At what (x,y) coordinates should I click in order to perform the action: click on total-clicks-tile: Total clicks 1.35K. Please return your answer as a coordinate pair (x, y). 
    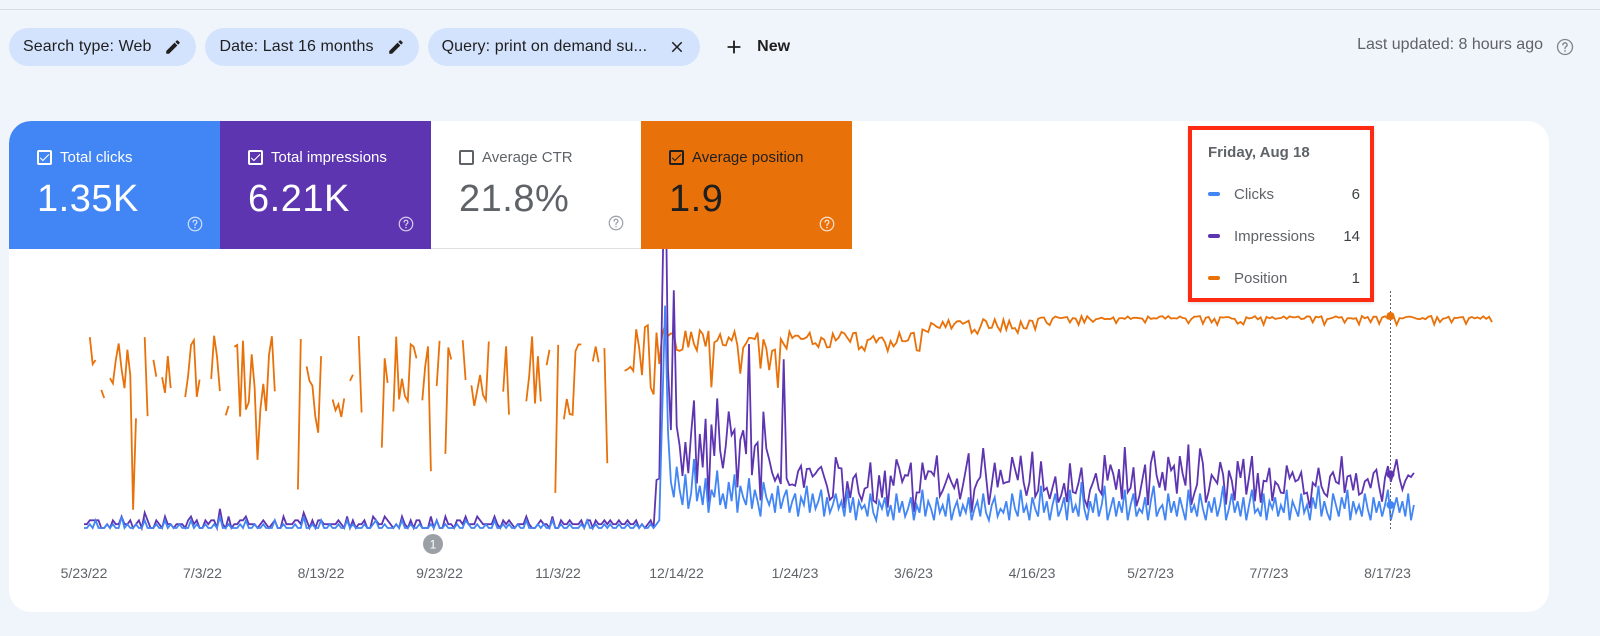
    Looking at the image, I should click on (114, 185).